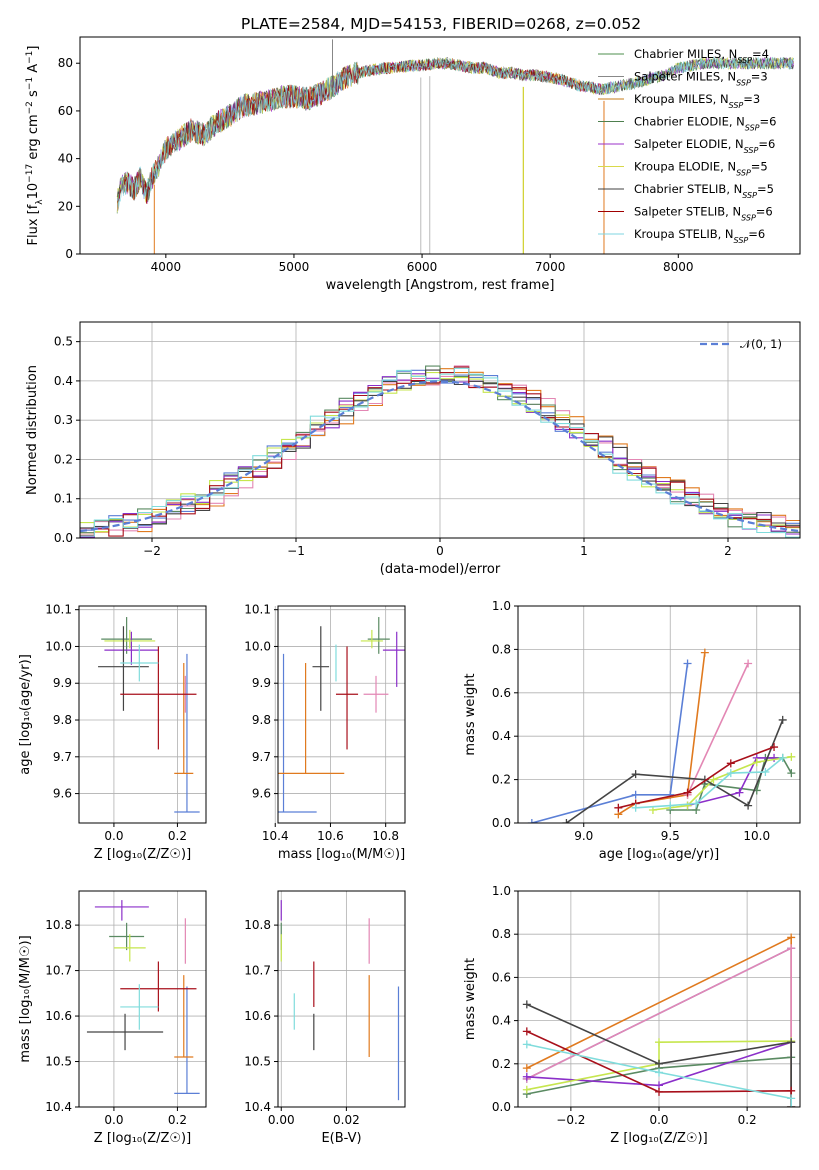  What do you see at coordinates (32, 430) in the screenshot?
I see `y-axis-label: Normed distribution` at bounding box center [32, 430].